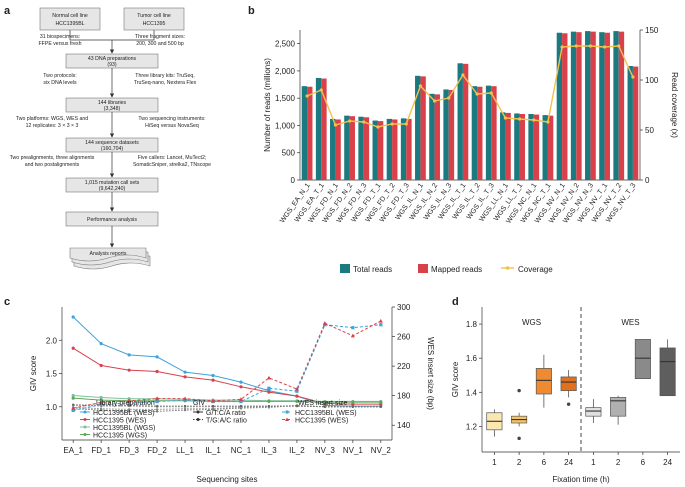 The height and width of the screenshot is (487, 685). What do you see at coordinates (101, 450) in the screenshot?
I see `x-tick-label: FD_1` at bounding box center [101, 450].